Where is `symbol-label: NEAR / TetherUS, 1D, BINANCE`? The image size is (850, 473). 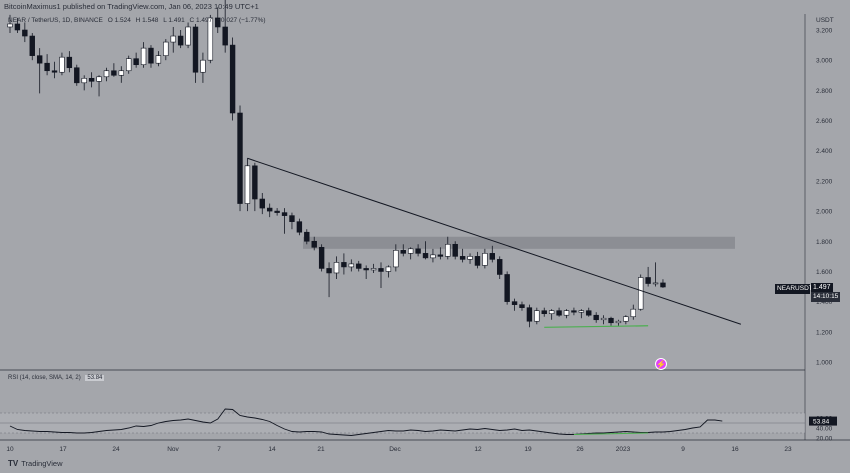
symbol-label: NEAR / TetherUS, 1D, BINANCE is located at coordinates (55, 20).